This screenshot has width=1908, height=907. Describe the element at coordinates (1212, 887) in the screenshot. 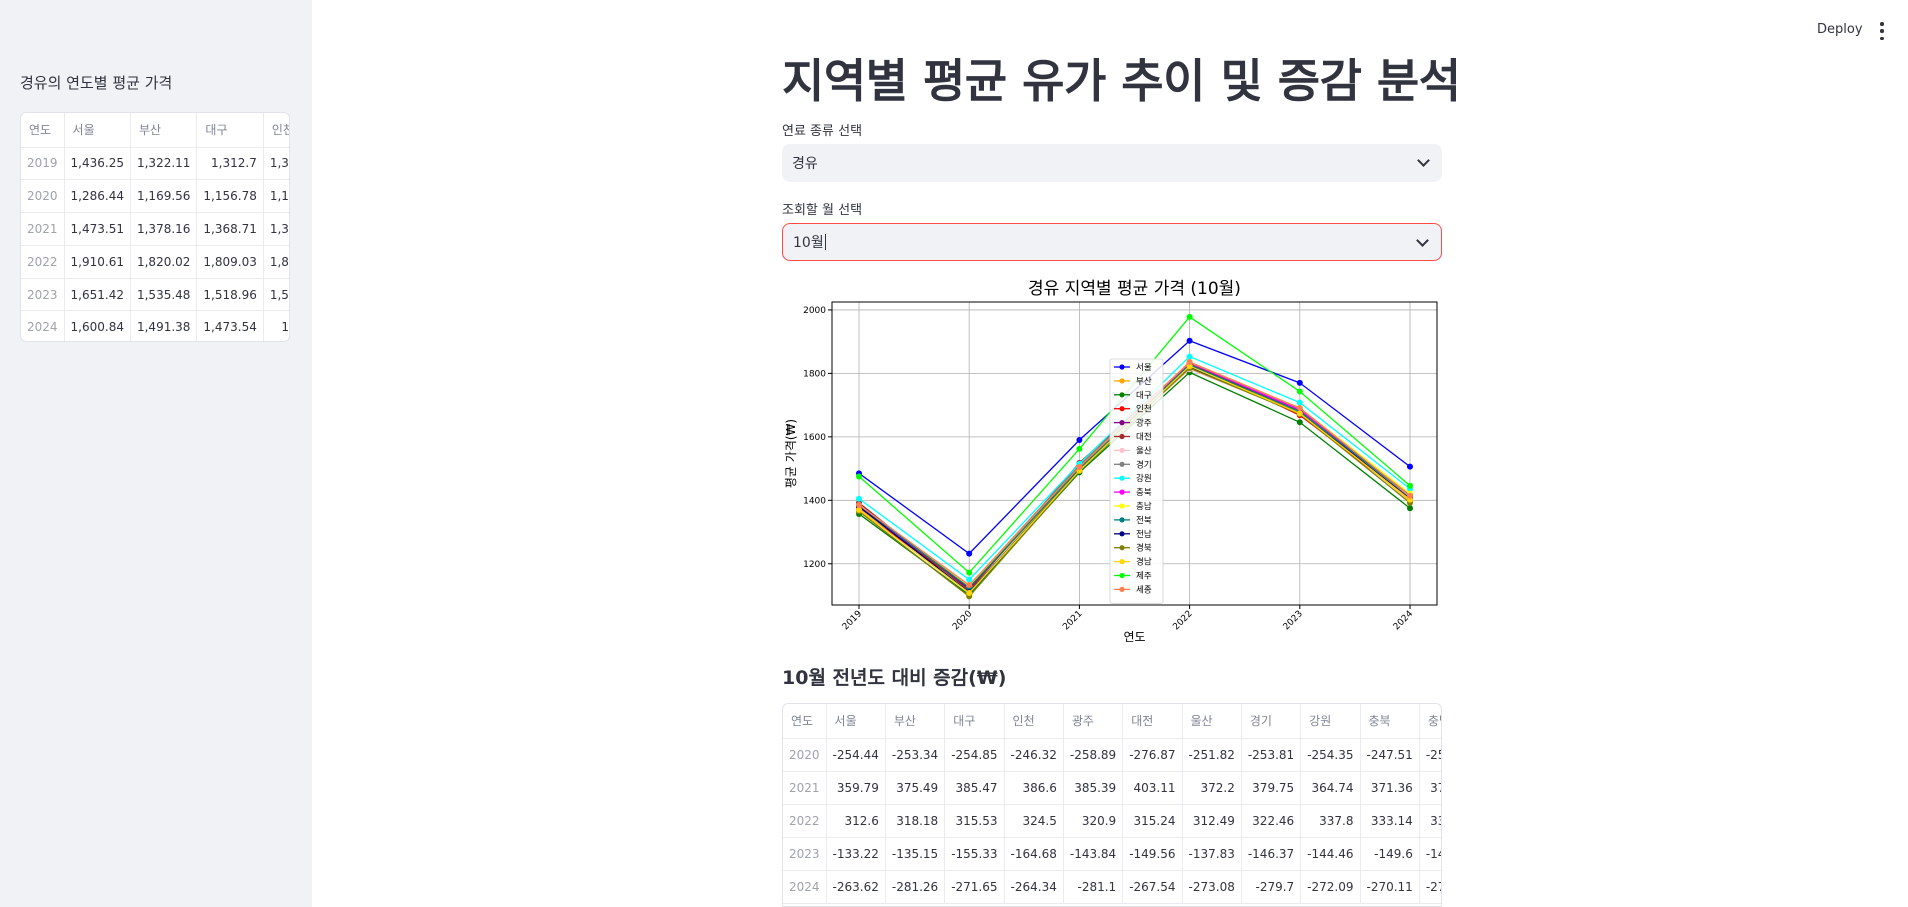

I see `table-cell: -273.08` at that location.